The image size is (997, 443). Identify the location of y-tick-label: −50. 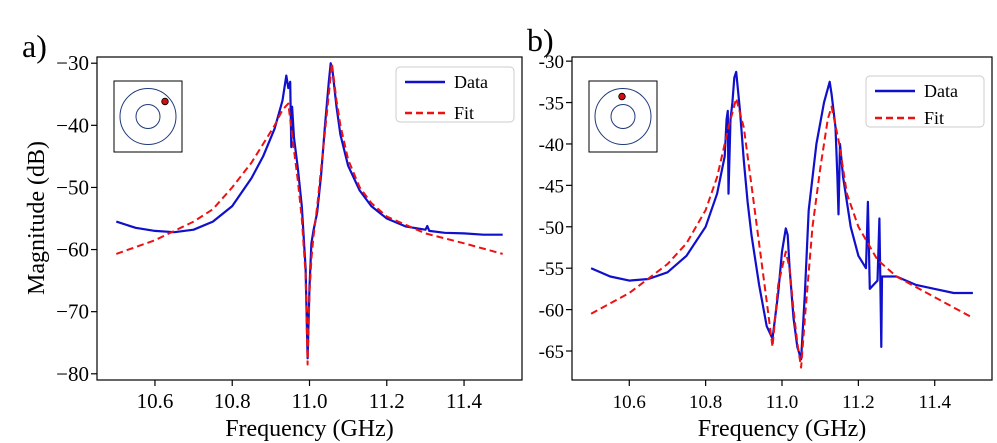
(72, 187).